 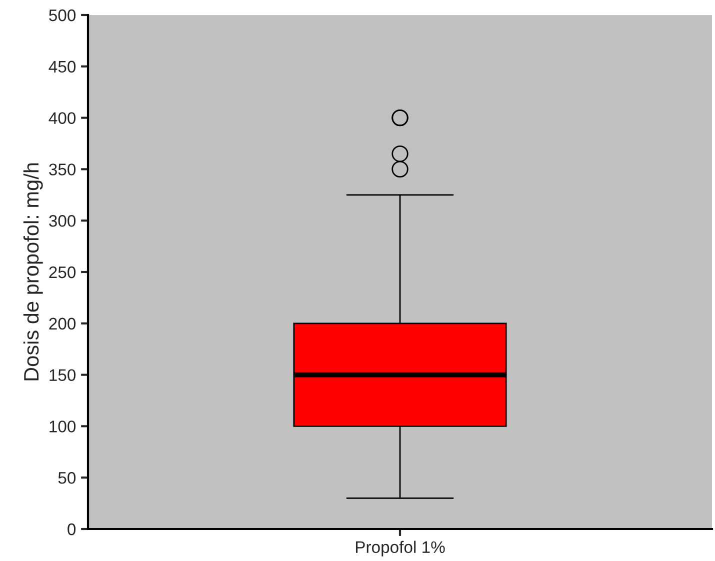 I want to click on y-tick-label: 100, so click(x=63, y=426).